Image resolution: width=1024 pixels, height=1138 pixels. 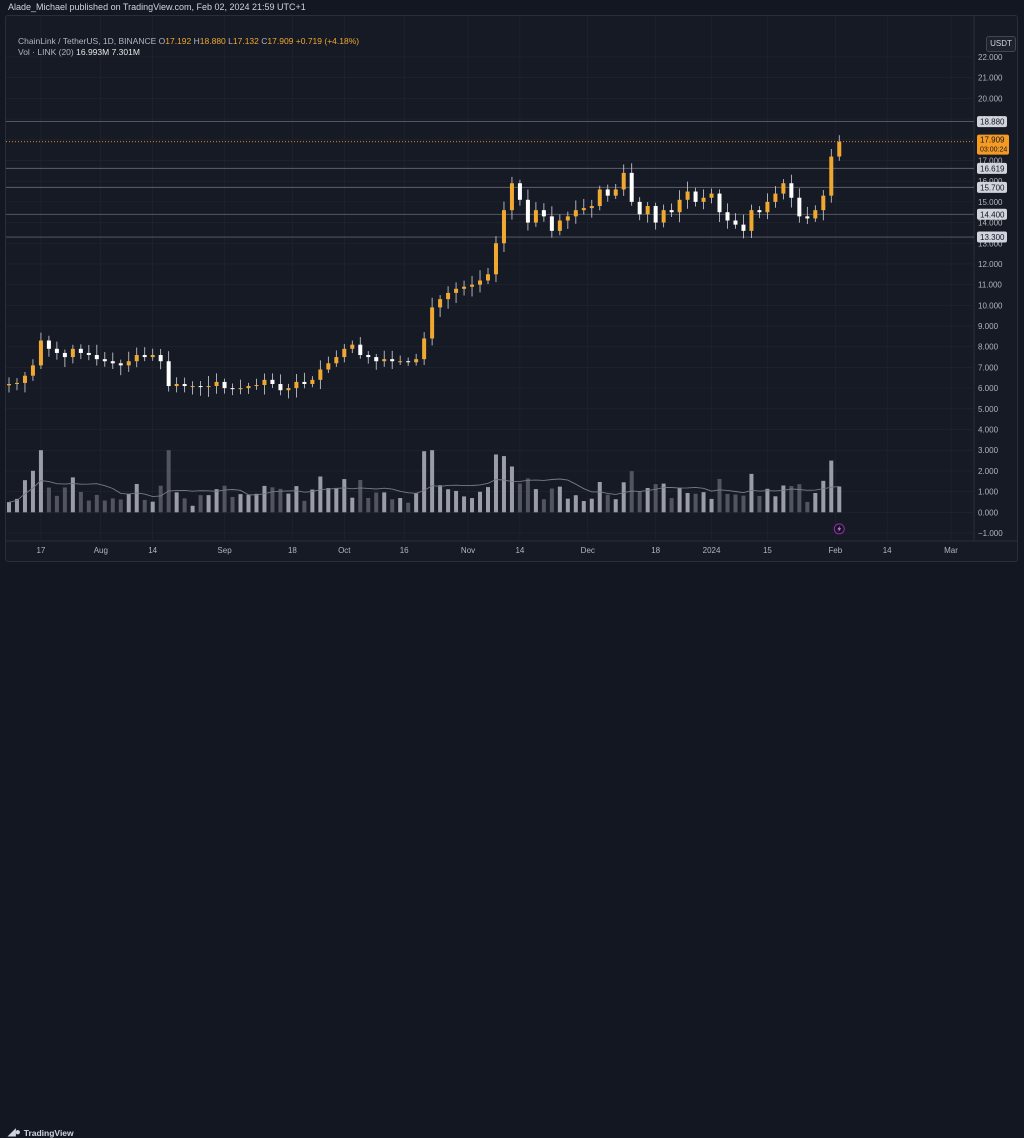 What do you see at coordinates (87, 41) in the screenshot?
I see `symbol-name: ChainLink / TetherUS, 1D, BINANCE` at bounding box center [87, 41].